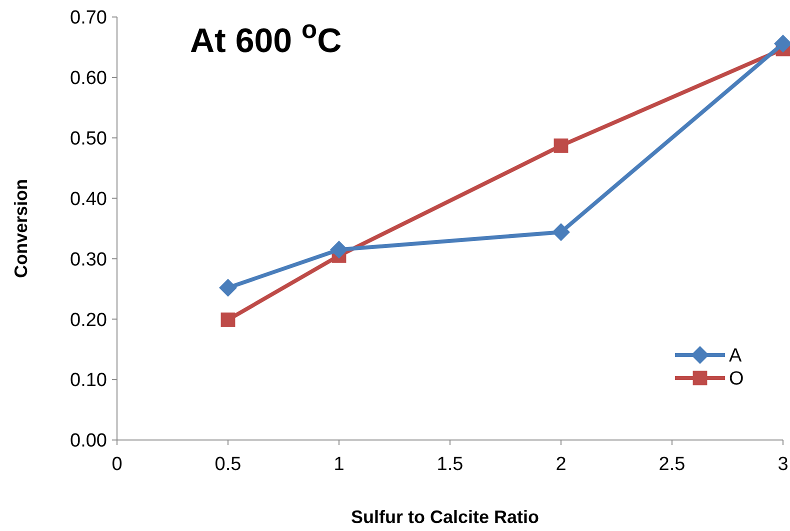 The width and height of the screenshot is (790, 531). What do you see at coordinates (88, 18) in the screenshot?
I see `y-tick-label: 0.70` at bounding box center [88, 18].